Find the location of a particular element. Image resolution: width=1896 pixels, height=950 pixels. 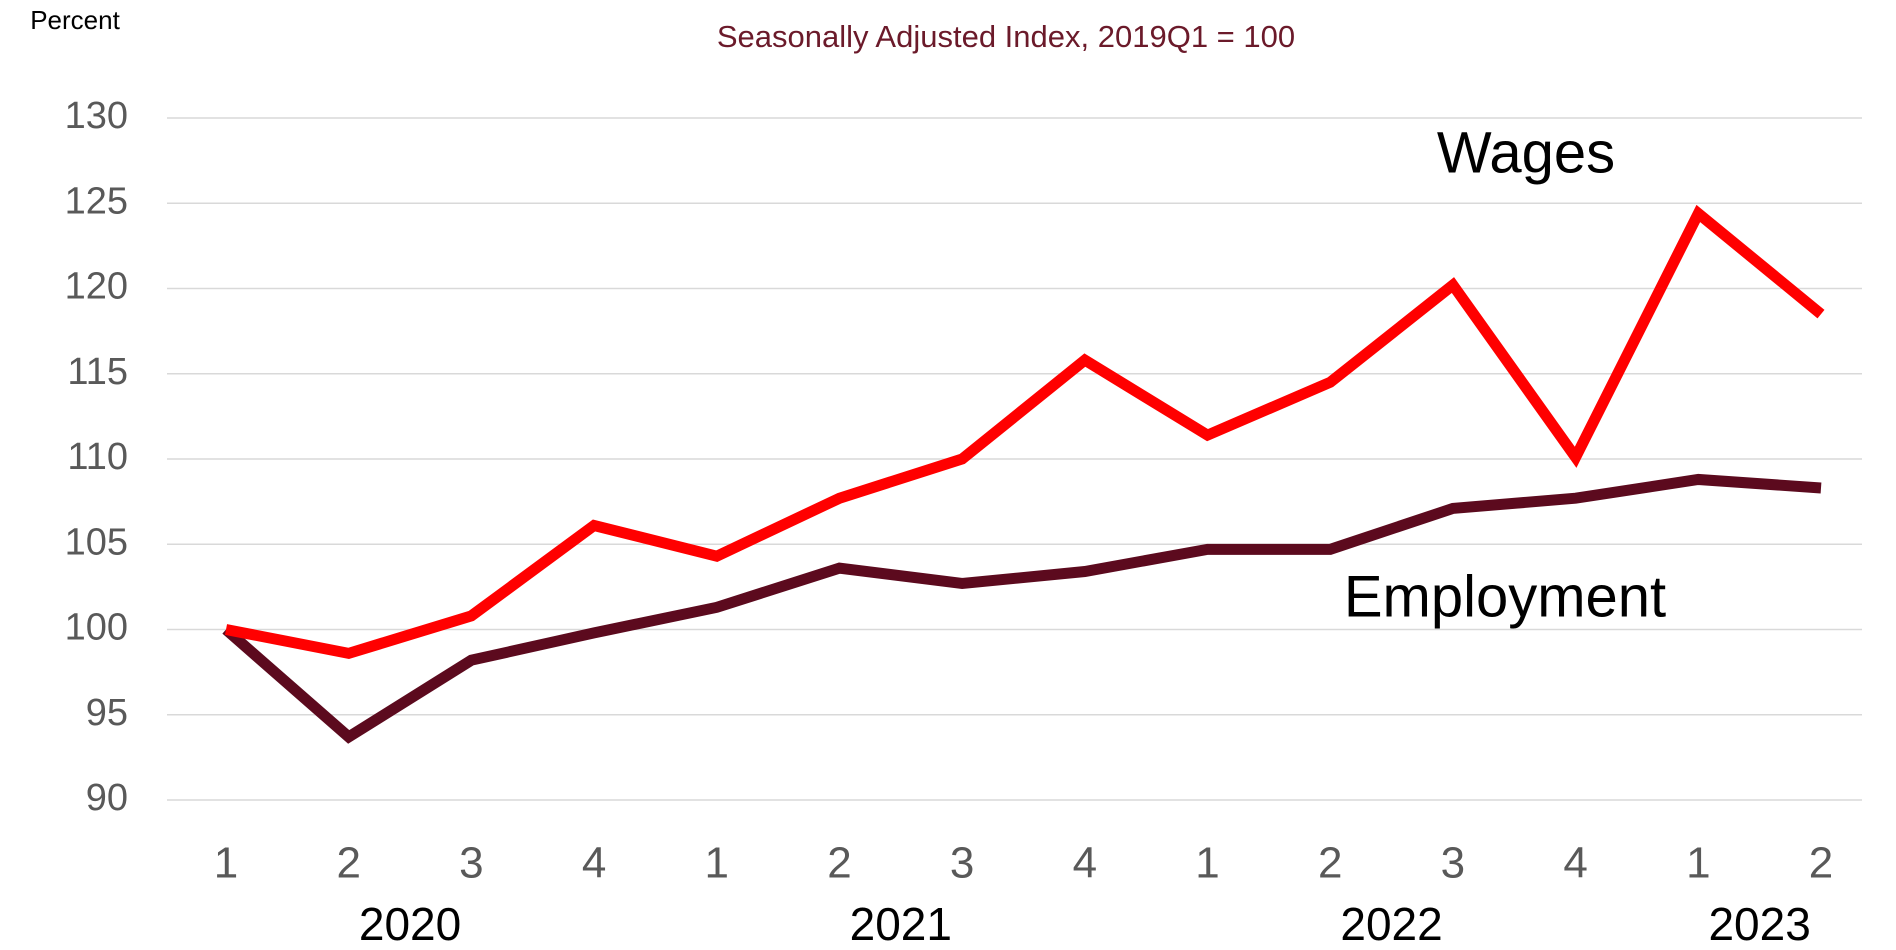

series-label: Employment is located at coordinates (1505, 596).